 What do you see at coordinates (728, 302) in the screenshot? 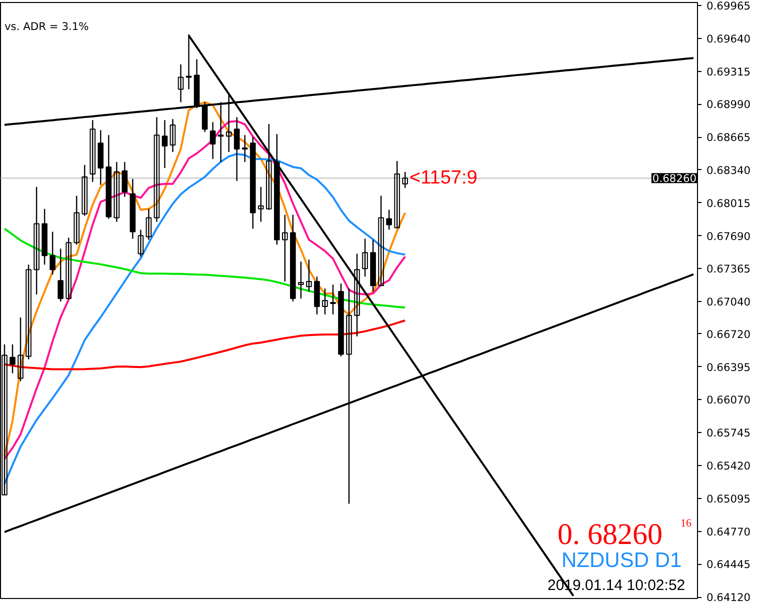
I see `y-tick-label: 0.67040` at bounding box center [728, 302].